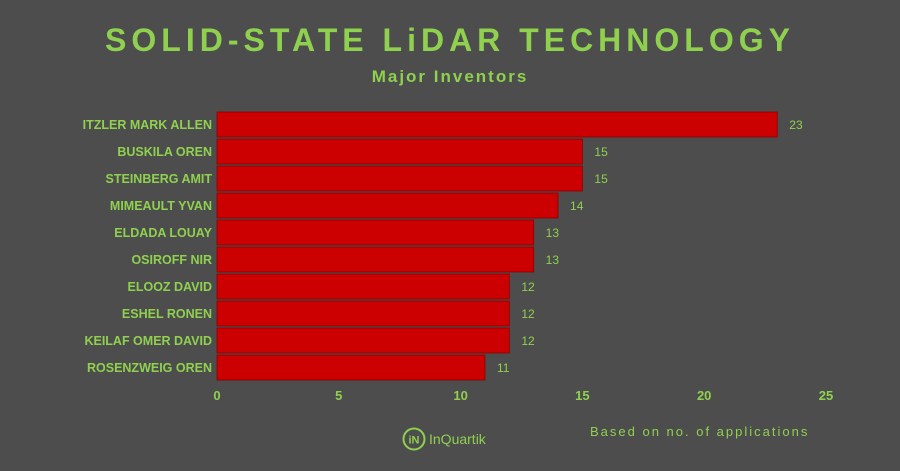 Image resolution: width=900 pixels, height=471 pixels. What do you see at coordinates (582, 395) in the screenshot?
I see `x-tick-label: 15` at bounding box center [582, 395].